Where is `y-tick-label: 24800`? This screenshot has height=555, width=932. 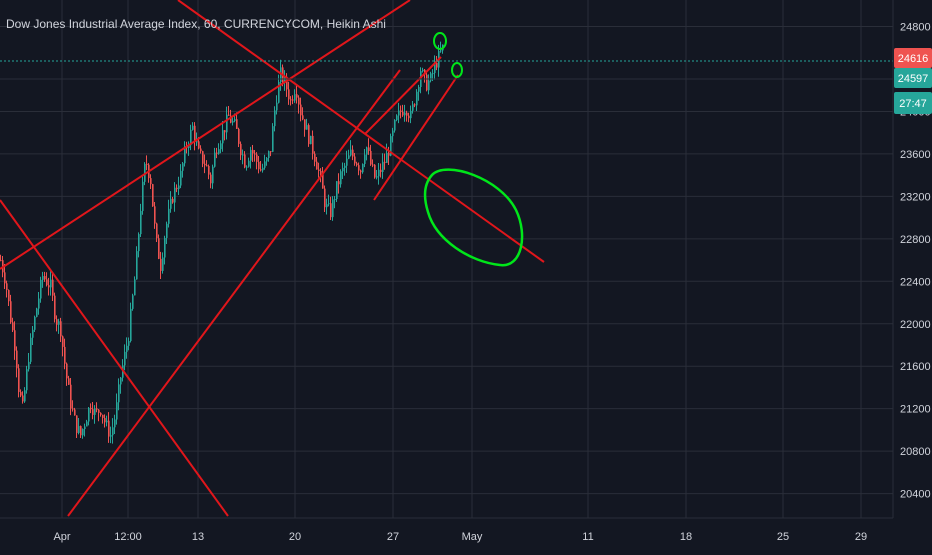 y-tick-label: 24800 is located at coordinates (915, 28).